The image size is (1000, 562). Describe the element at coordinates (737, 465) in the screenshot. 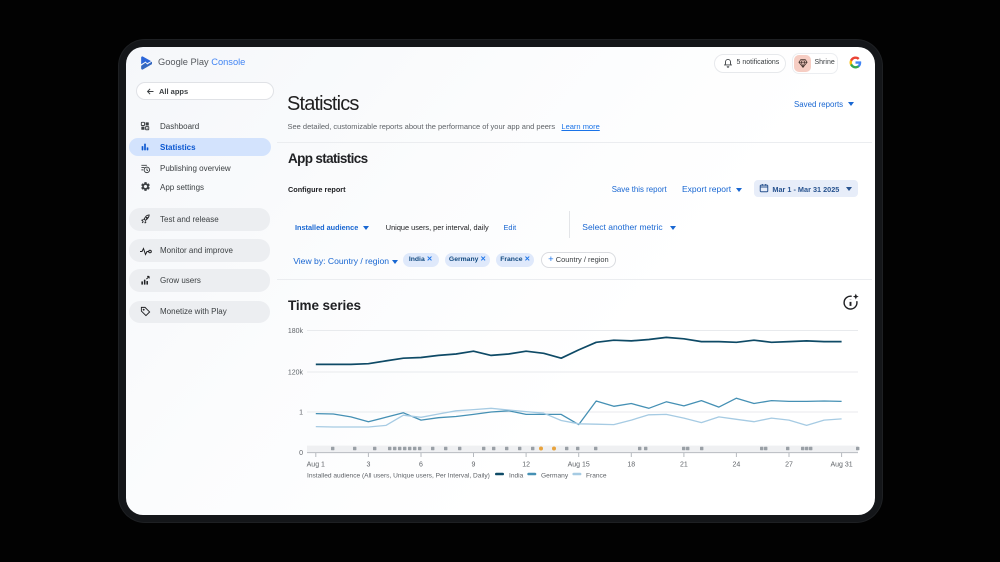

I see `svg-text: 24` at that location.